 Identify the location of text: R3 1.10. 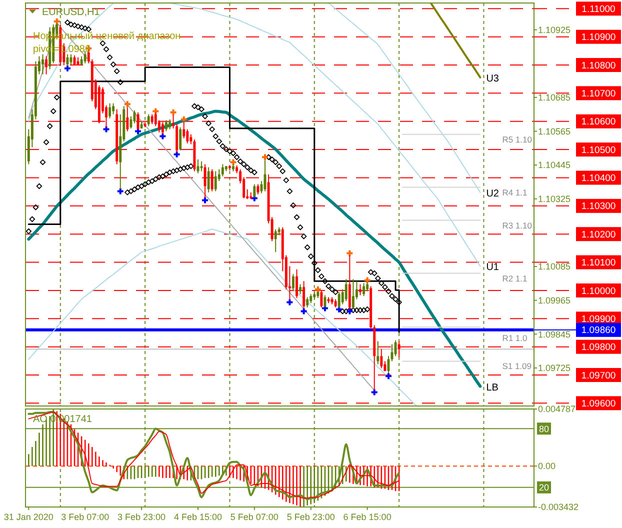
(517, 225).